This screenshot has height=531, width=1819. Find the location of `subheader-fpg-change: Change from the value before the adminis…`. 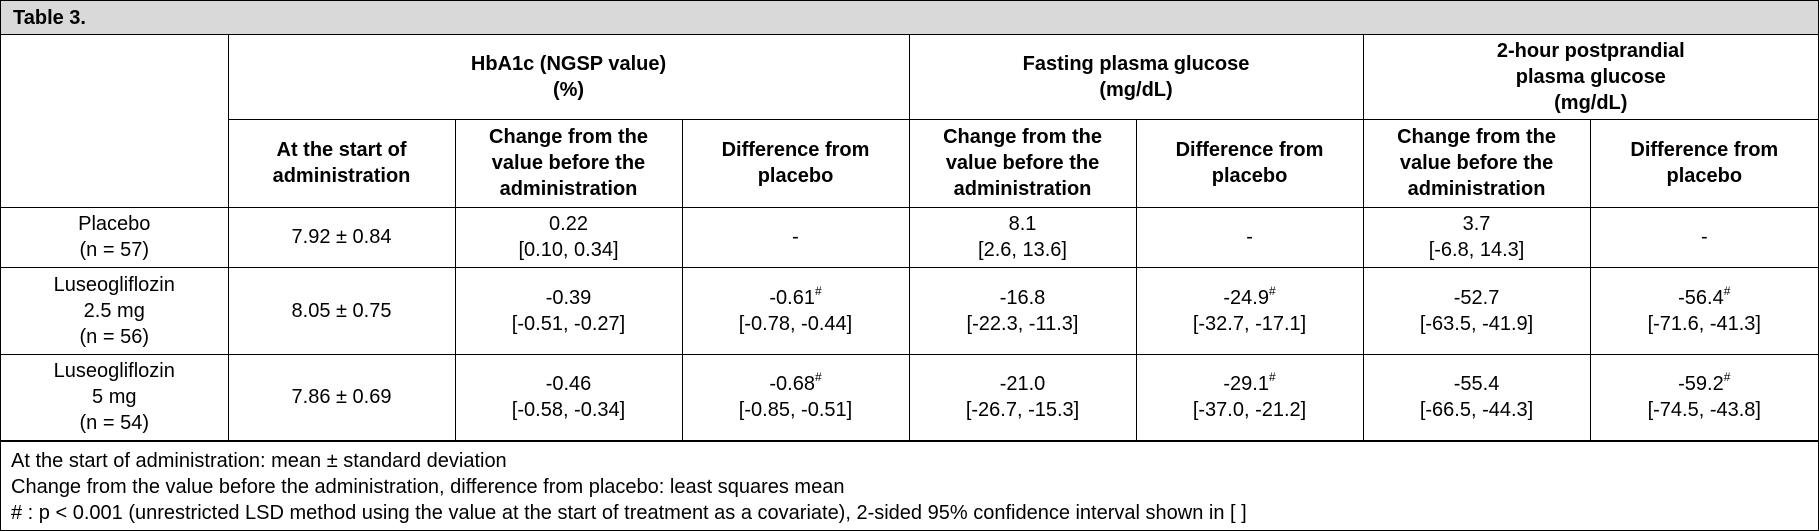

subheader-fpg-change: Change from the value before the adminis… is located at coordinates (1022, 163).